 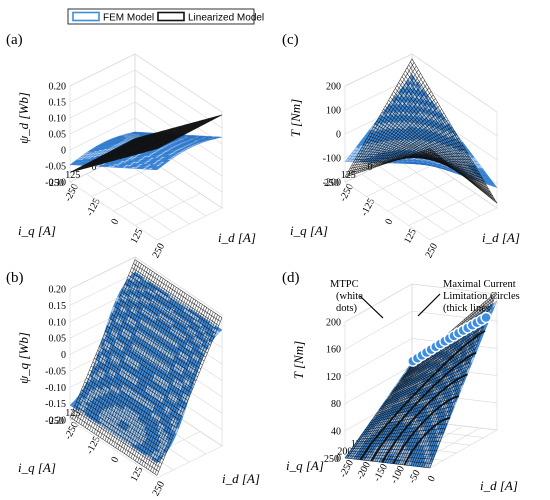 I want to click on x-tick-label: -50, so click(x=415, y=476).